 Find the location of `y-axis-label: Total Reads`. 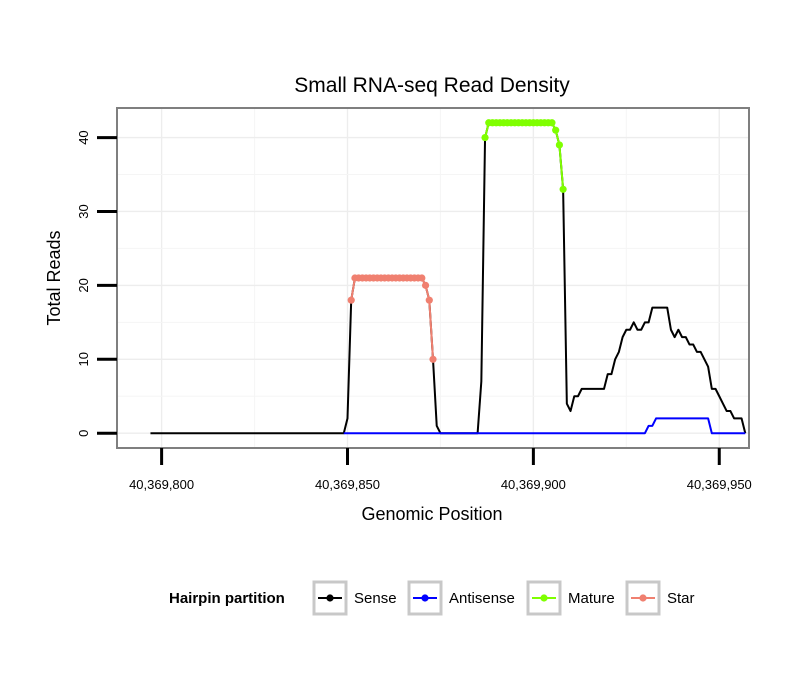

y-axis-label: Total Reads is located at coordinates (54, 277).